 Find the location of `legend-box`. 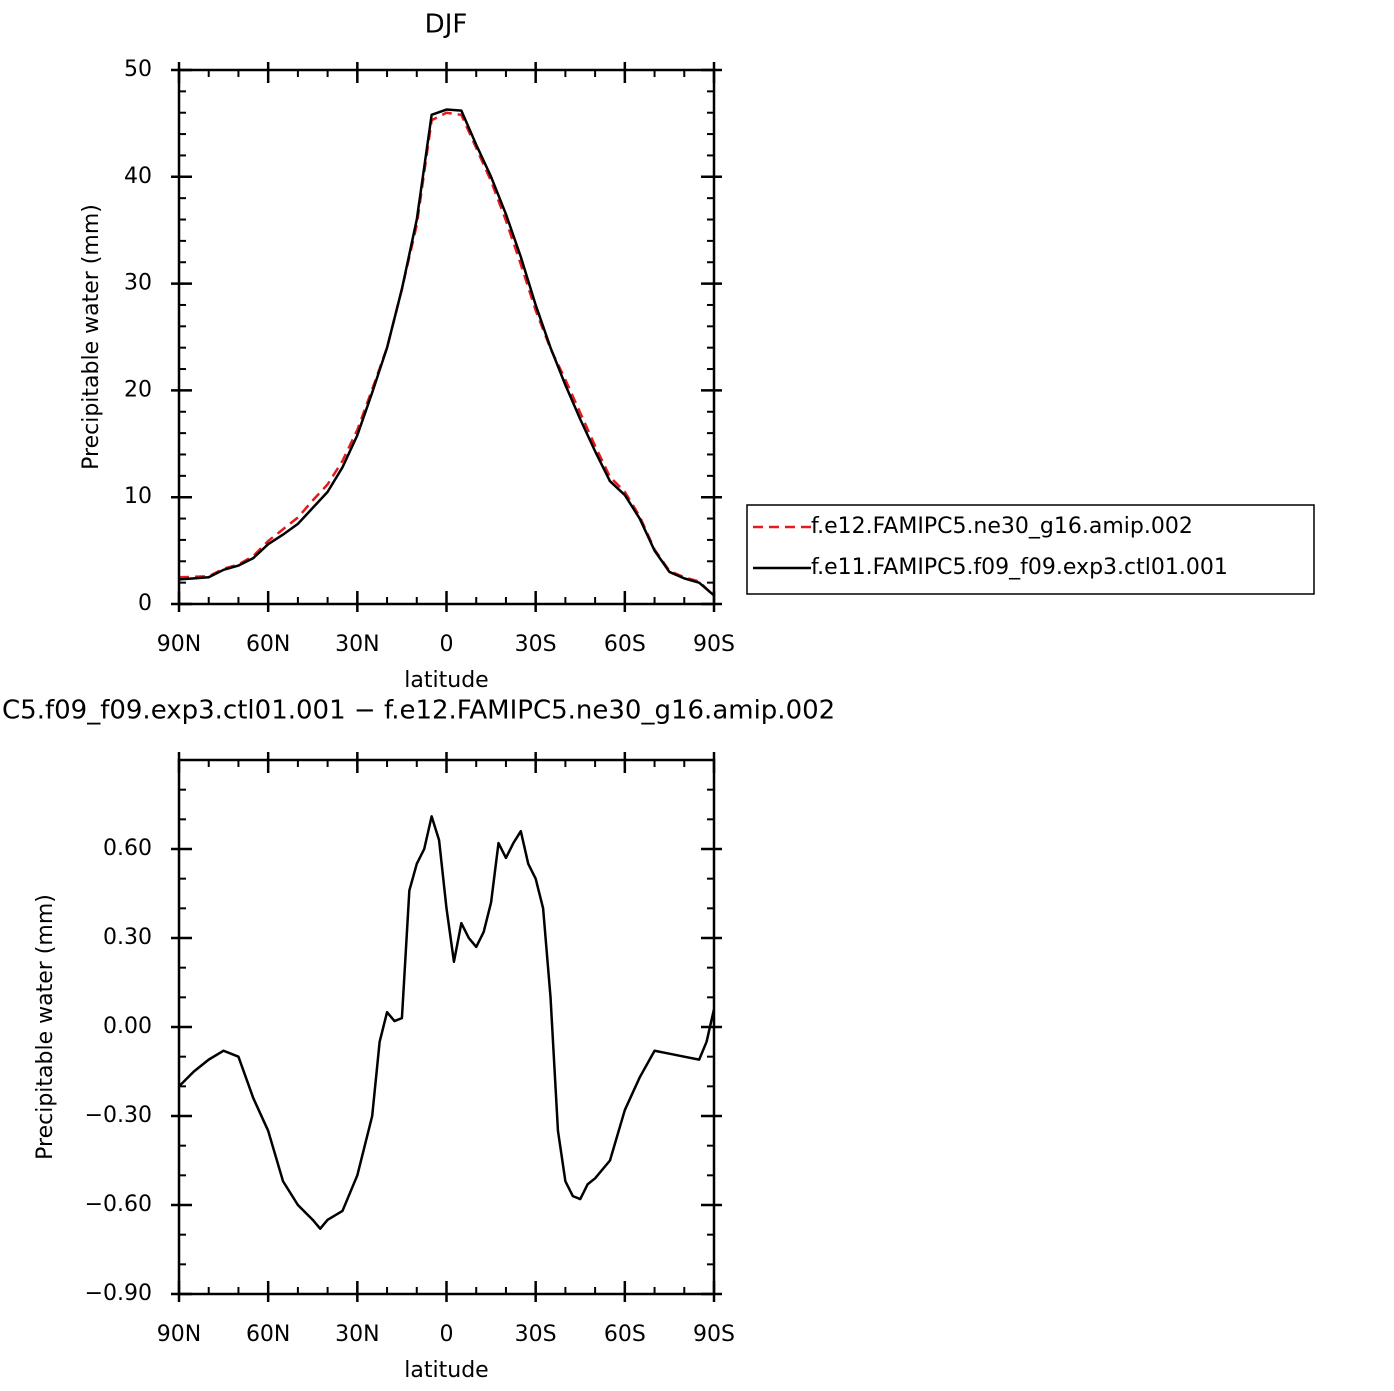

legend-box is located at coordinates (1030, 549).